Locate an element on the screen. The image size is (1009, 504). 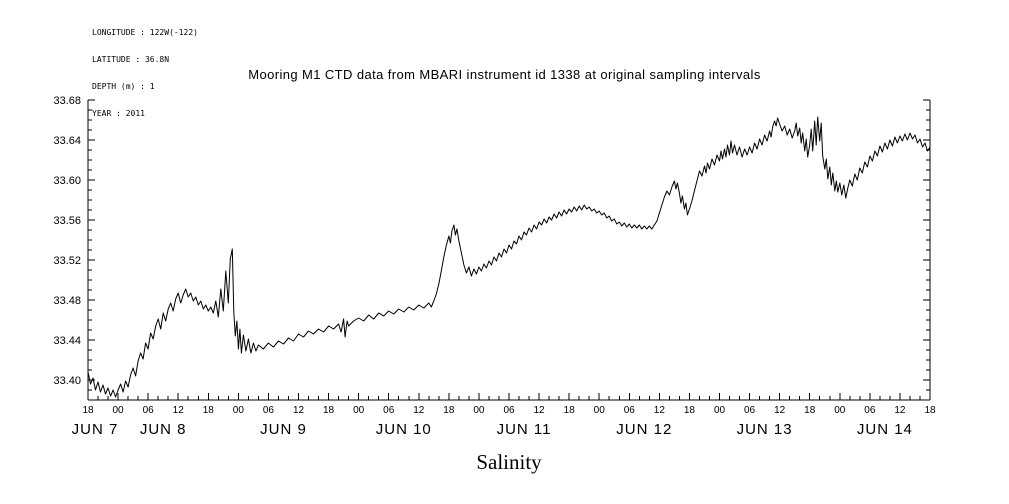
y-tick-label: 33.64 is located at coordinates (67, 141).